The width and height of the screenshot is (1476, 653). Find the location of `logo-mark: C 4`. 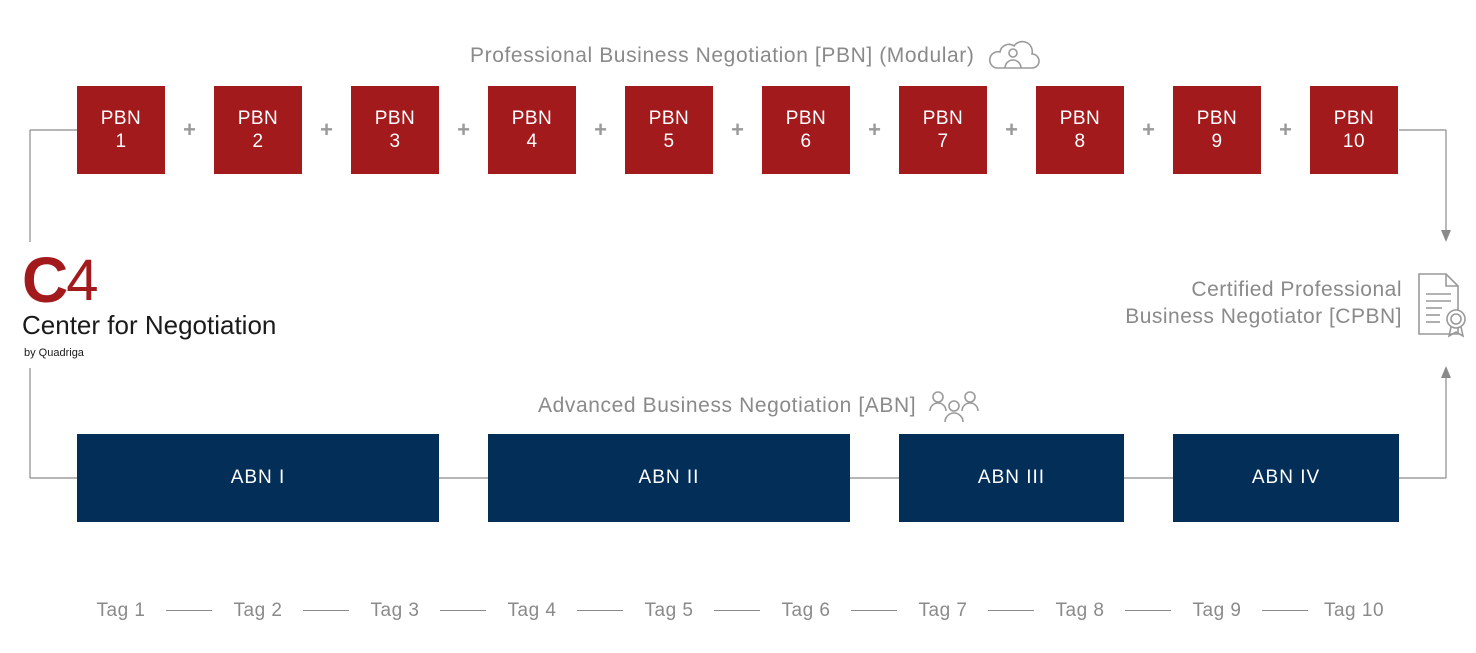

logo-mark: C 4 is located at coordinates (149, 280).